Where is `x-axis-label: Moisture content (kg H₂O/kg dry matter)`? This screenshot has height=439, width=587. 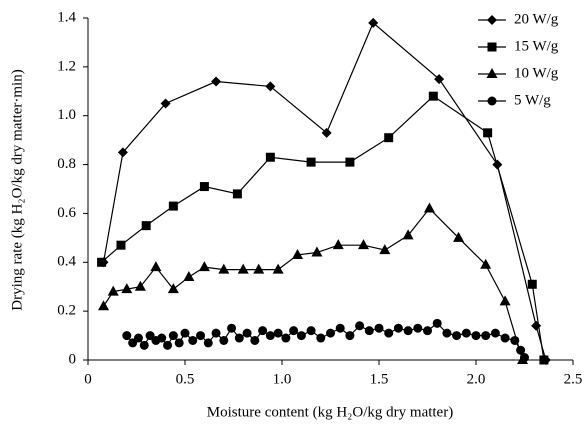
x-axis-label: Moisture content (kg H₂O/kg dry matter) is located at coordinates (330, 412).